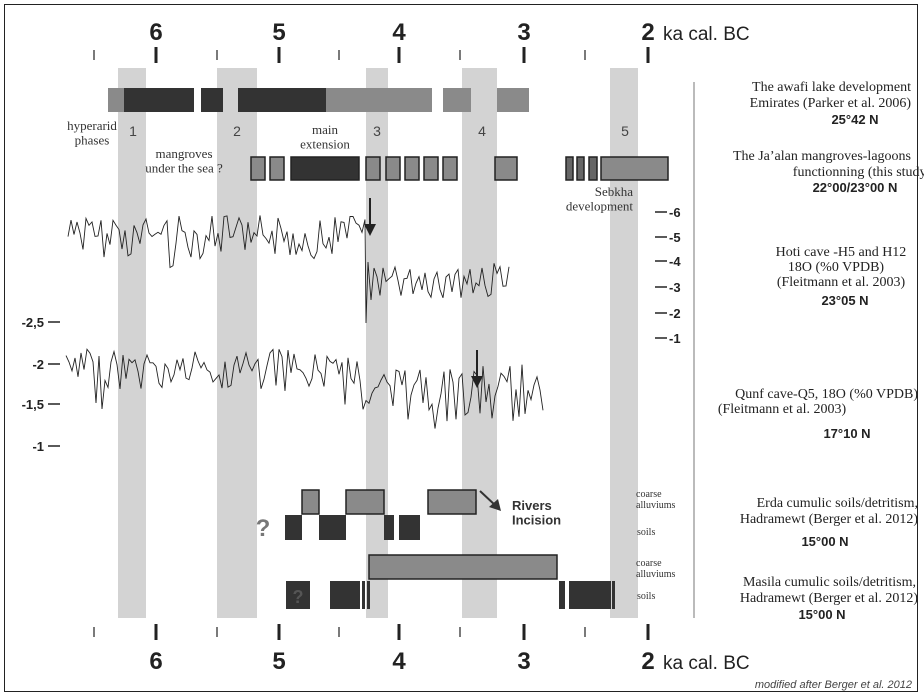 The width and height of the screenshot is (924, 697). Describe the element at coordinates (399, 32) in the screenshot. I see `top-axis-label-4: 4` at that location.